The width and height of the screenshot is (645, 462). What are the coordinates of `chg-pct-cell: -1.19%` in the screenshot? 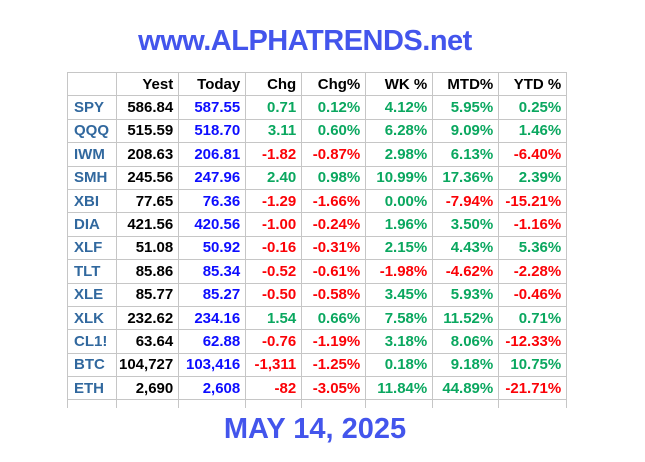 It's located at (334, 341).